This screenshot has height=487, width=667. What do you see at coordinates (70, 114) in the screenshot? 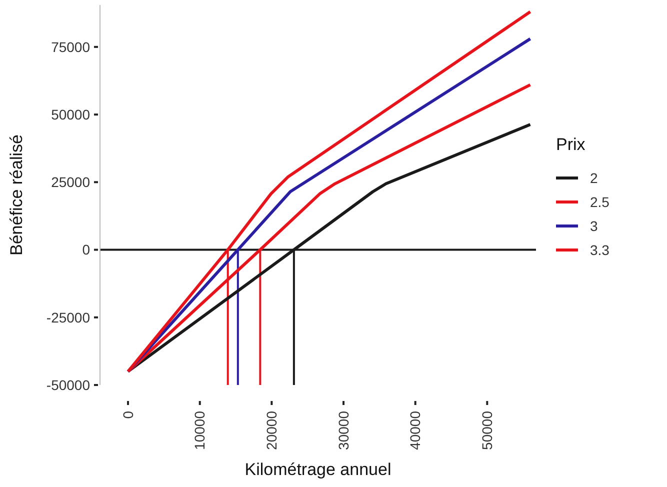
I see `y-tick-label: 50000` at bounding box center [70, 114].